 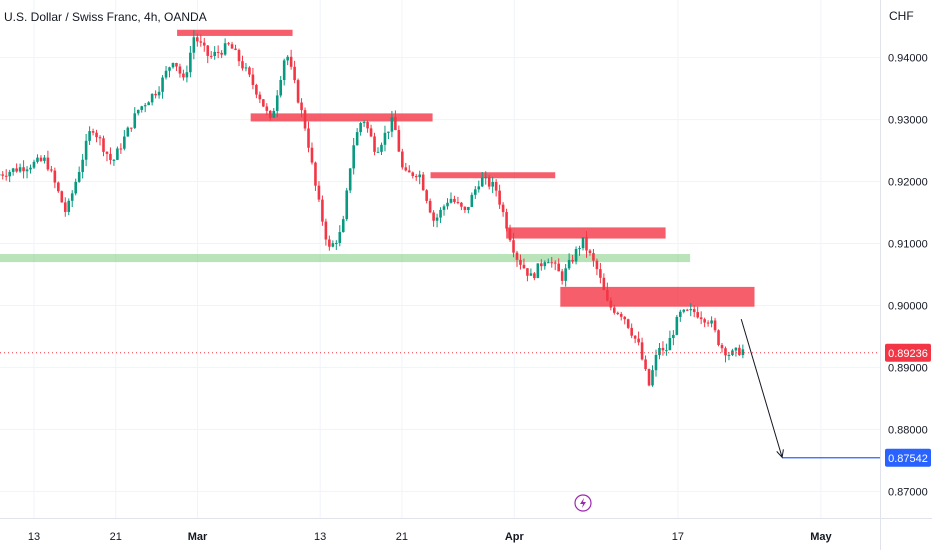 I want to click on lightning-icon, so click(x=583, y=503).